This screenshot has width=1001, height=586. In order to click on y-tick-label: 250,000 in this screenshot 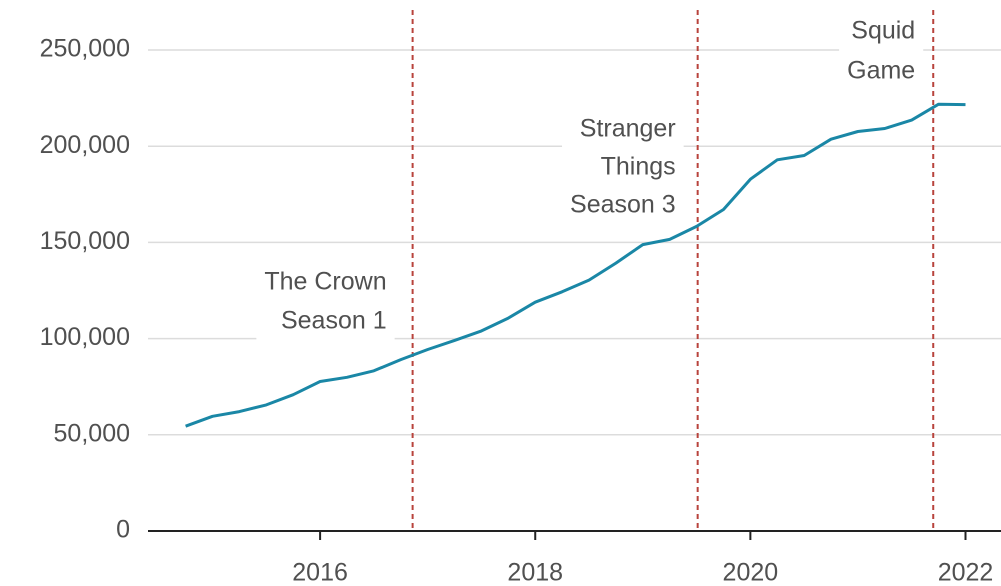, I will do `click(85, 49)`.